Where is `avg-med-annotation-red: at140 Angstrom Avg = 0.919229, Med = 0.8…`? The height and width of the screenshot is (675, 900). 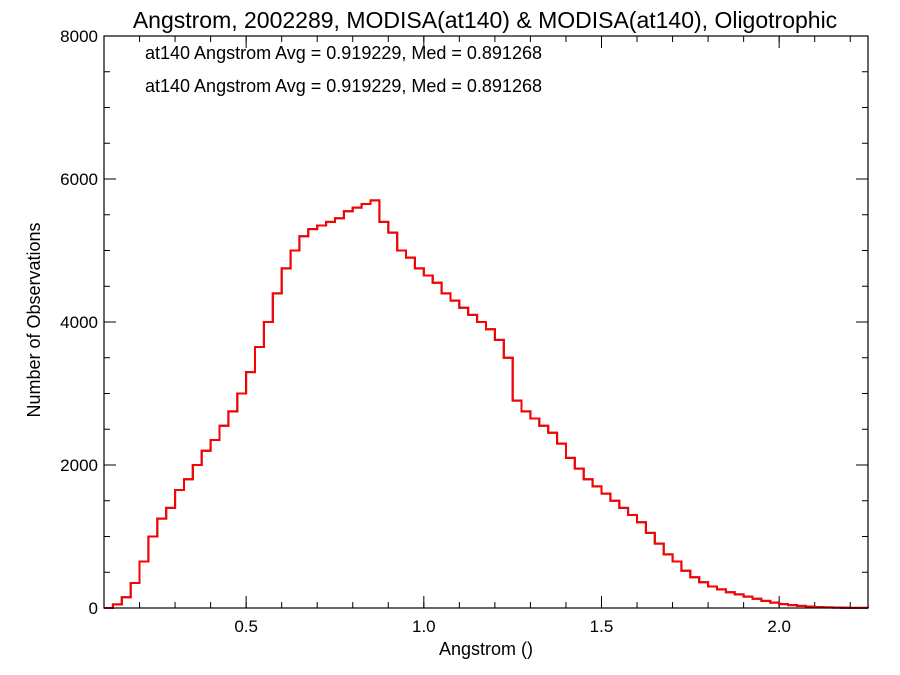 avg-med-annotation-red: at140 Angstrom Avg = 0.919229, Med = 0.8… is located at coordinates (343, 86).